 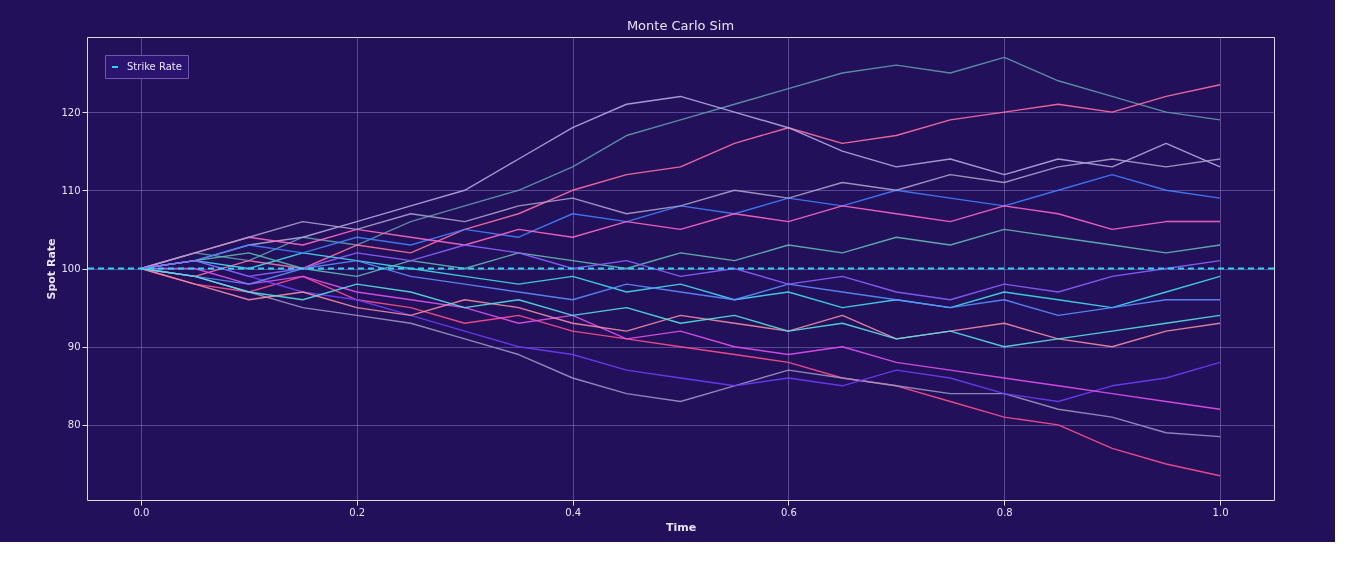 What do you see at coordinates (74, 425) in the screenshot?
I see `y-tick-label: 80` at bounding box center [74, 425].